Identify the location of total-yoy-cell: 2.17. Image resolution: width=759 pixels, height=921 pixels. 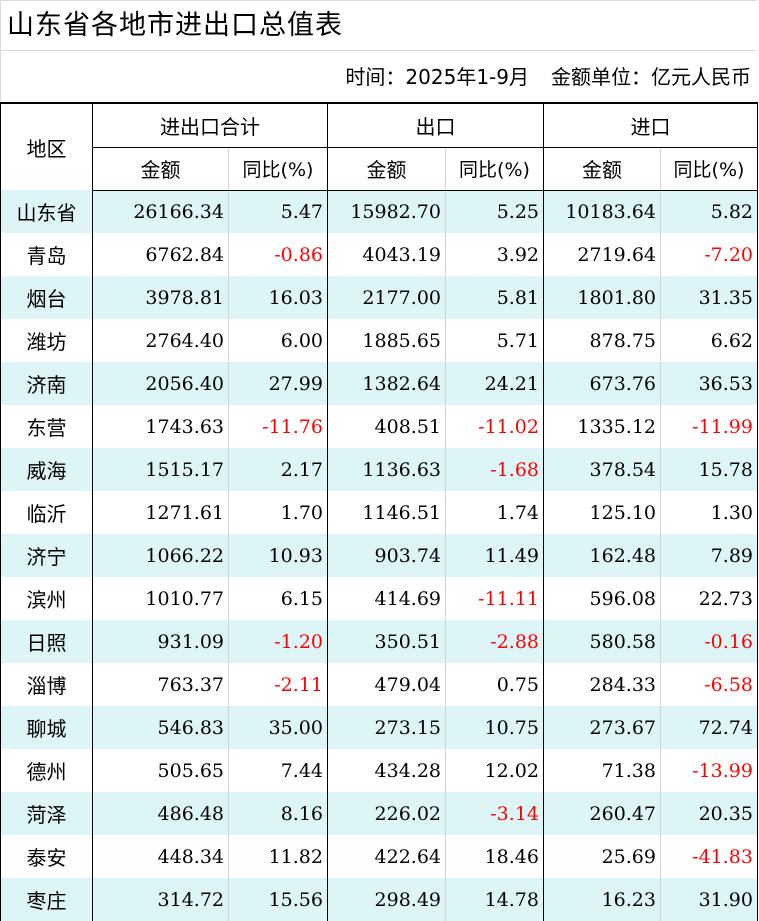
(278, 469).